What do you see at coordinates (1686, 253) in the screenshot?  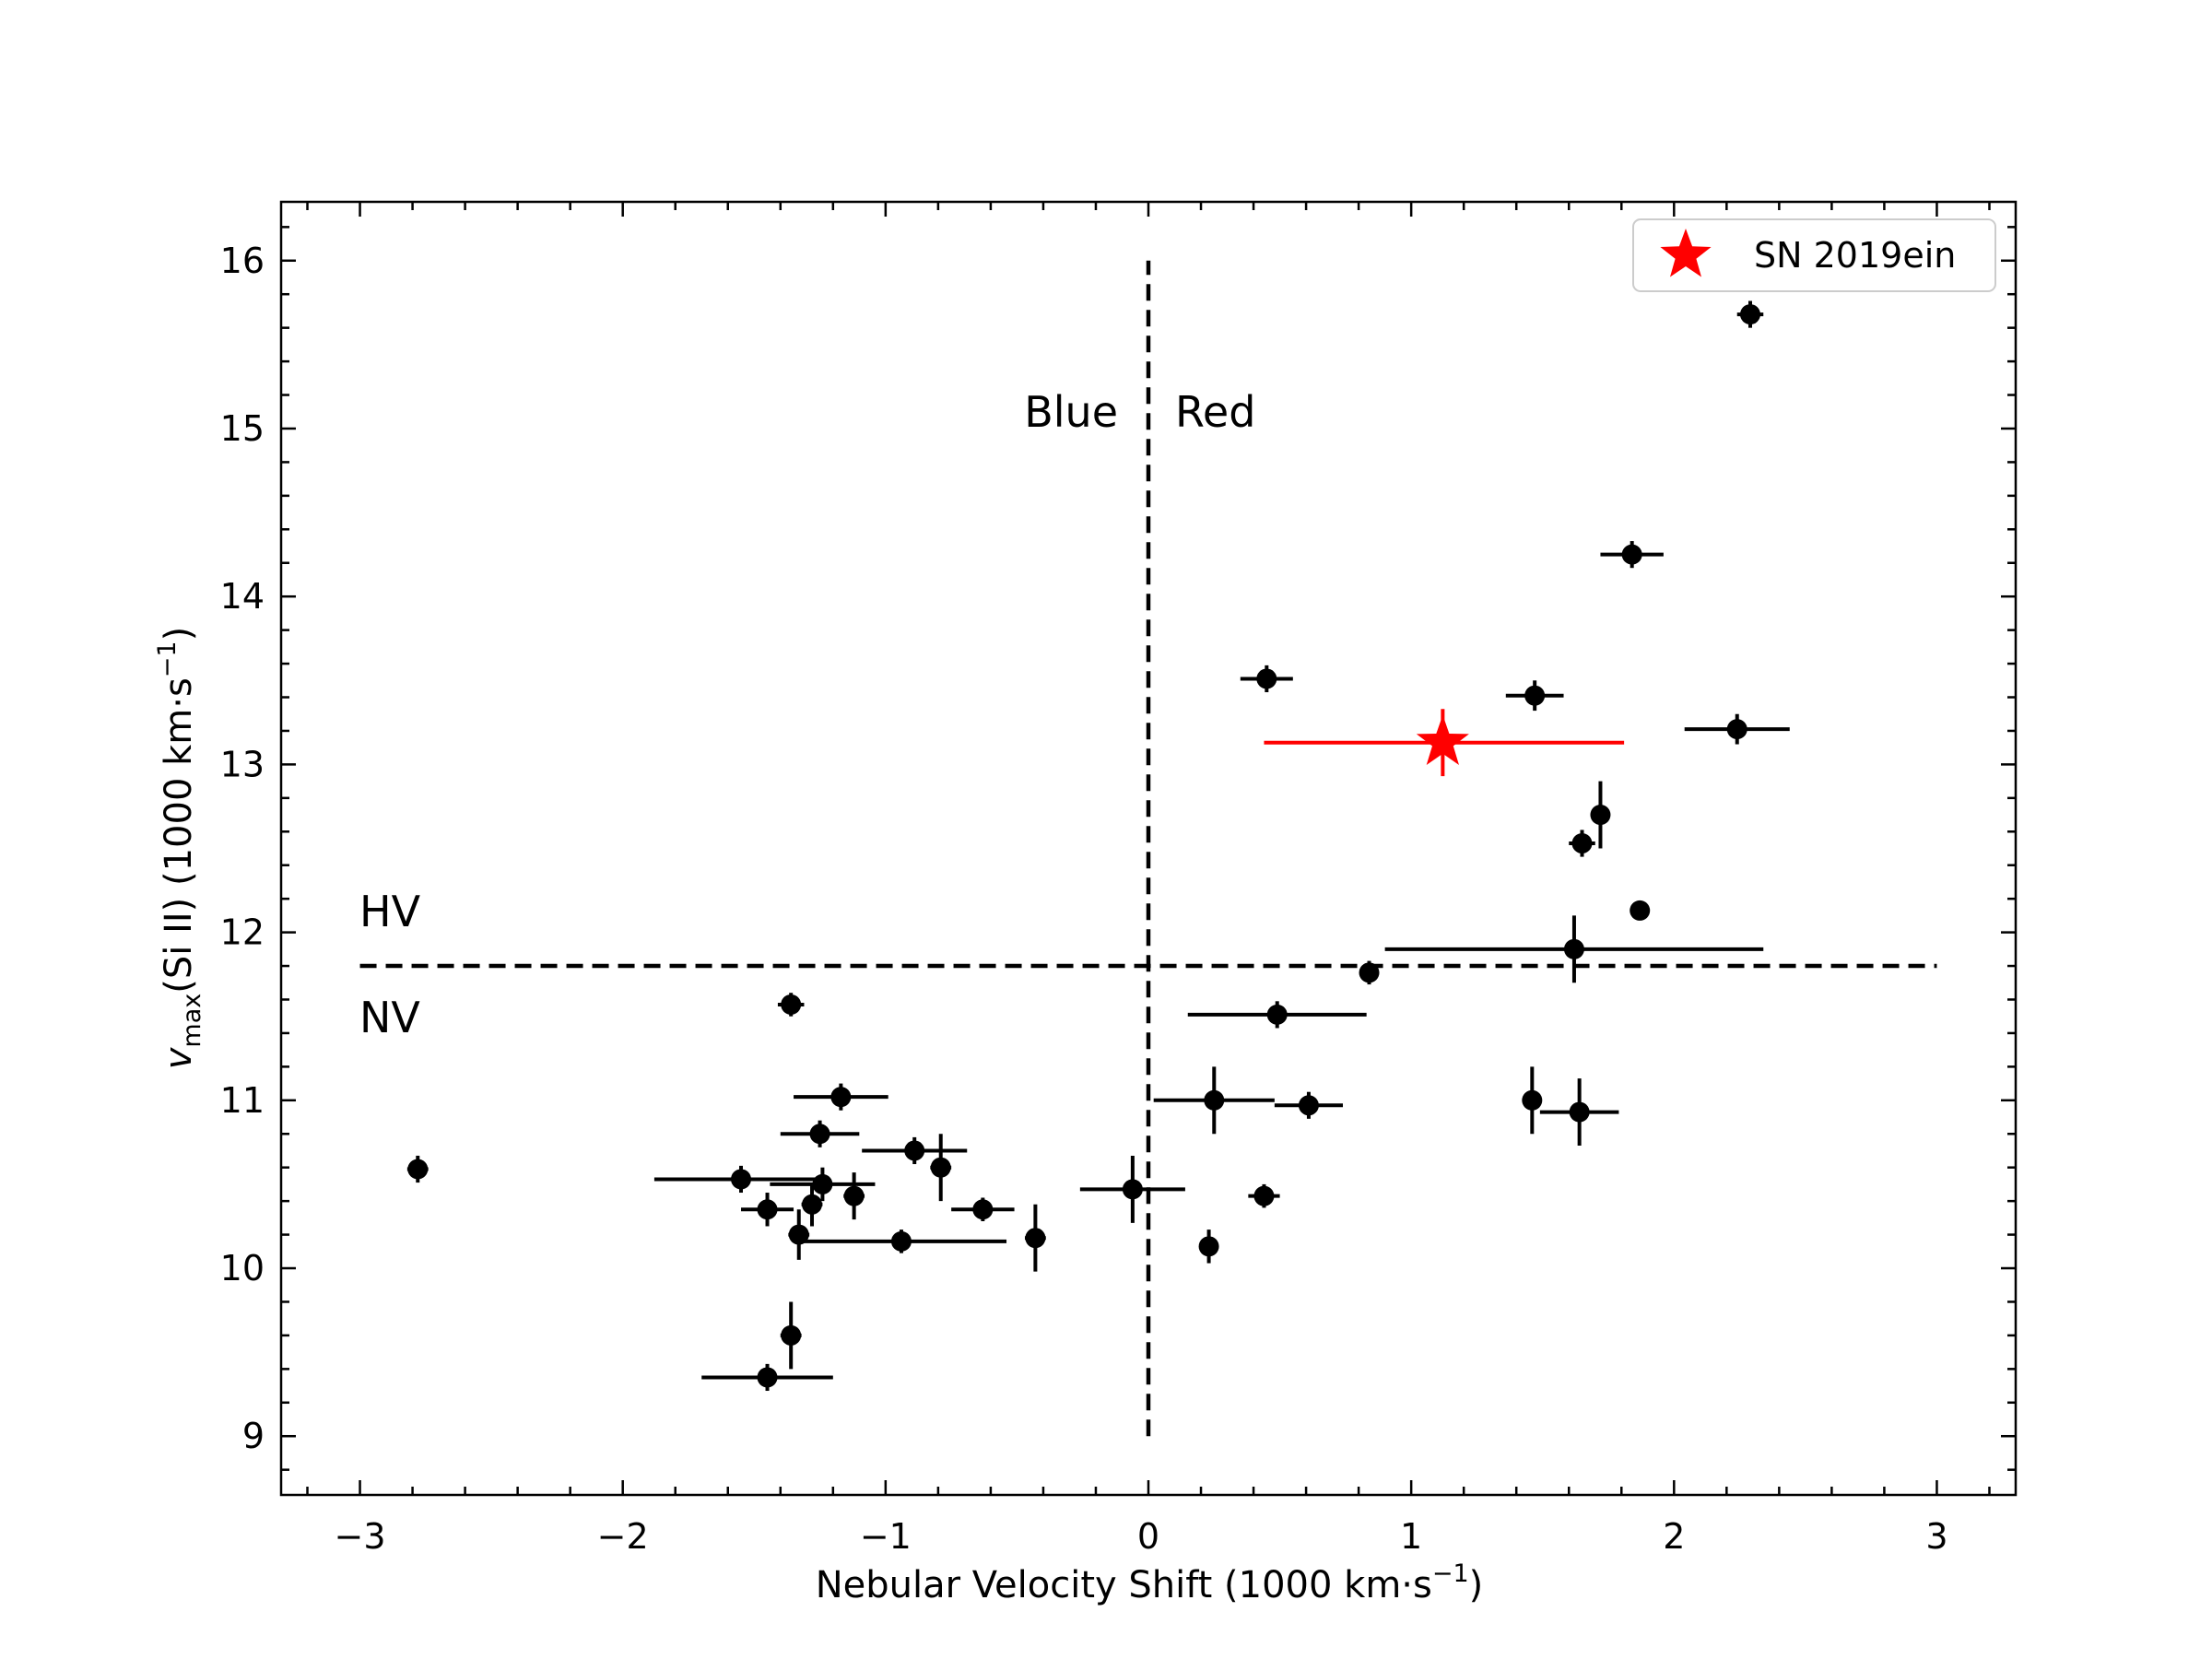 I see `legend-star-icon` at bounding box center [1686, 253].